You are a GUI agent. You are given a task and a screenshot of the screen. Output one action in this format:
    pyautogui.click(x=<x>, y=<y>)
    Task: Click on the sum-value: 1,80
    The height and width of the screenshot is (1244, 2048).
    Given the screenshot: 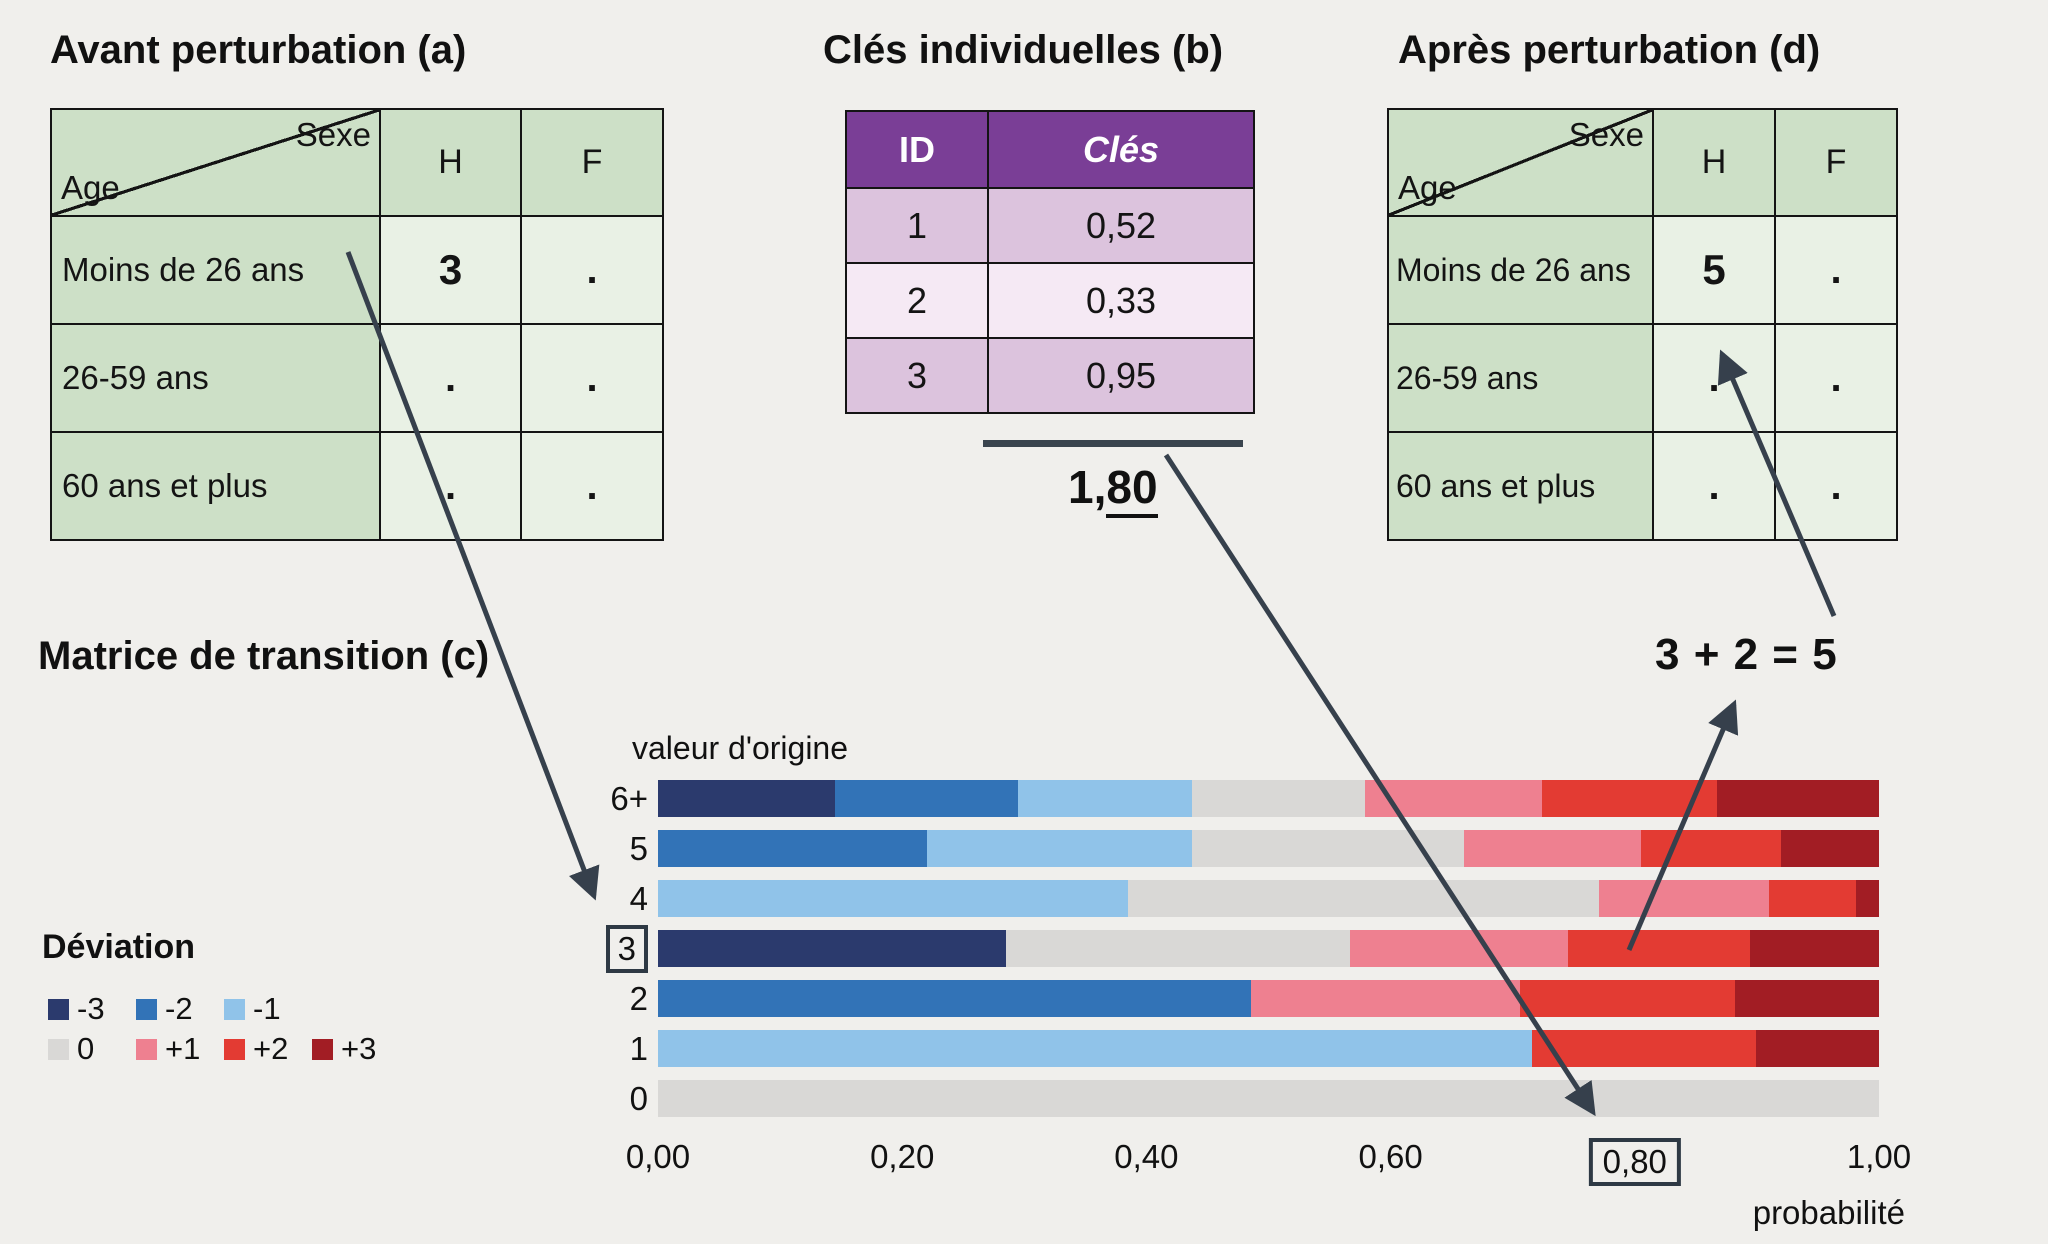 What is the action you would take?
    pyautogui.click(x=1113, y=489)
    